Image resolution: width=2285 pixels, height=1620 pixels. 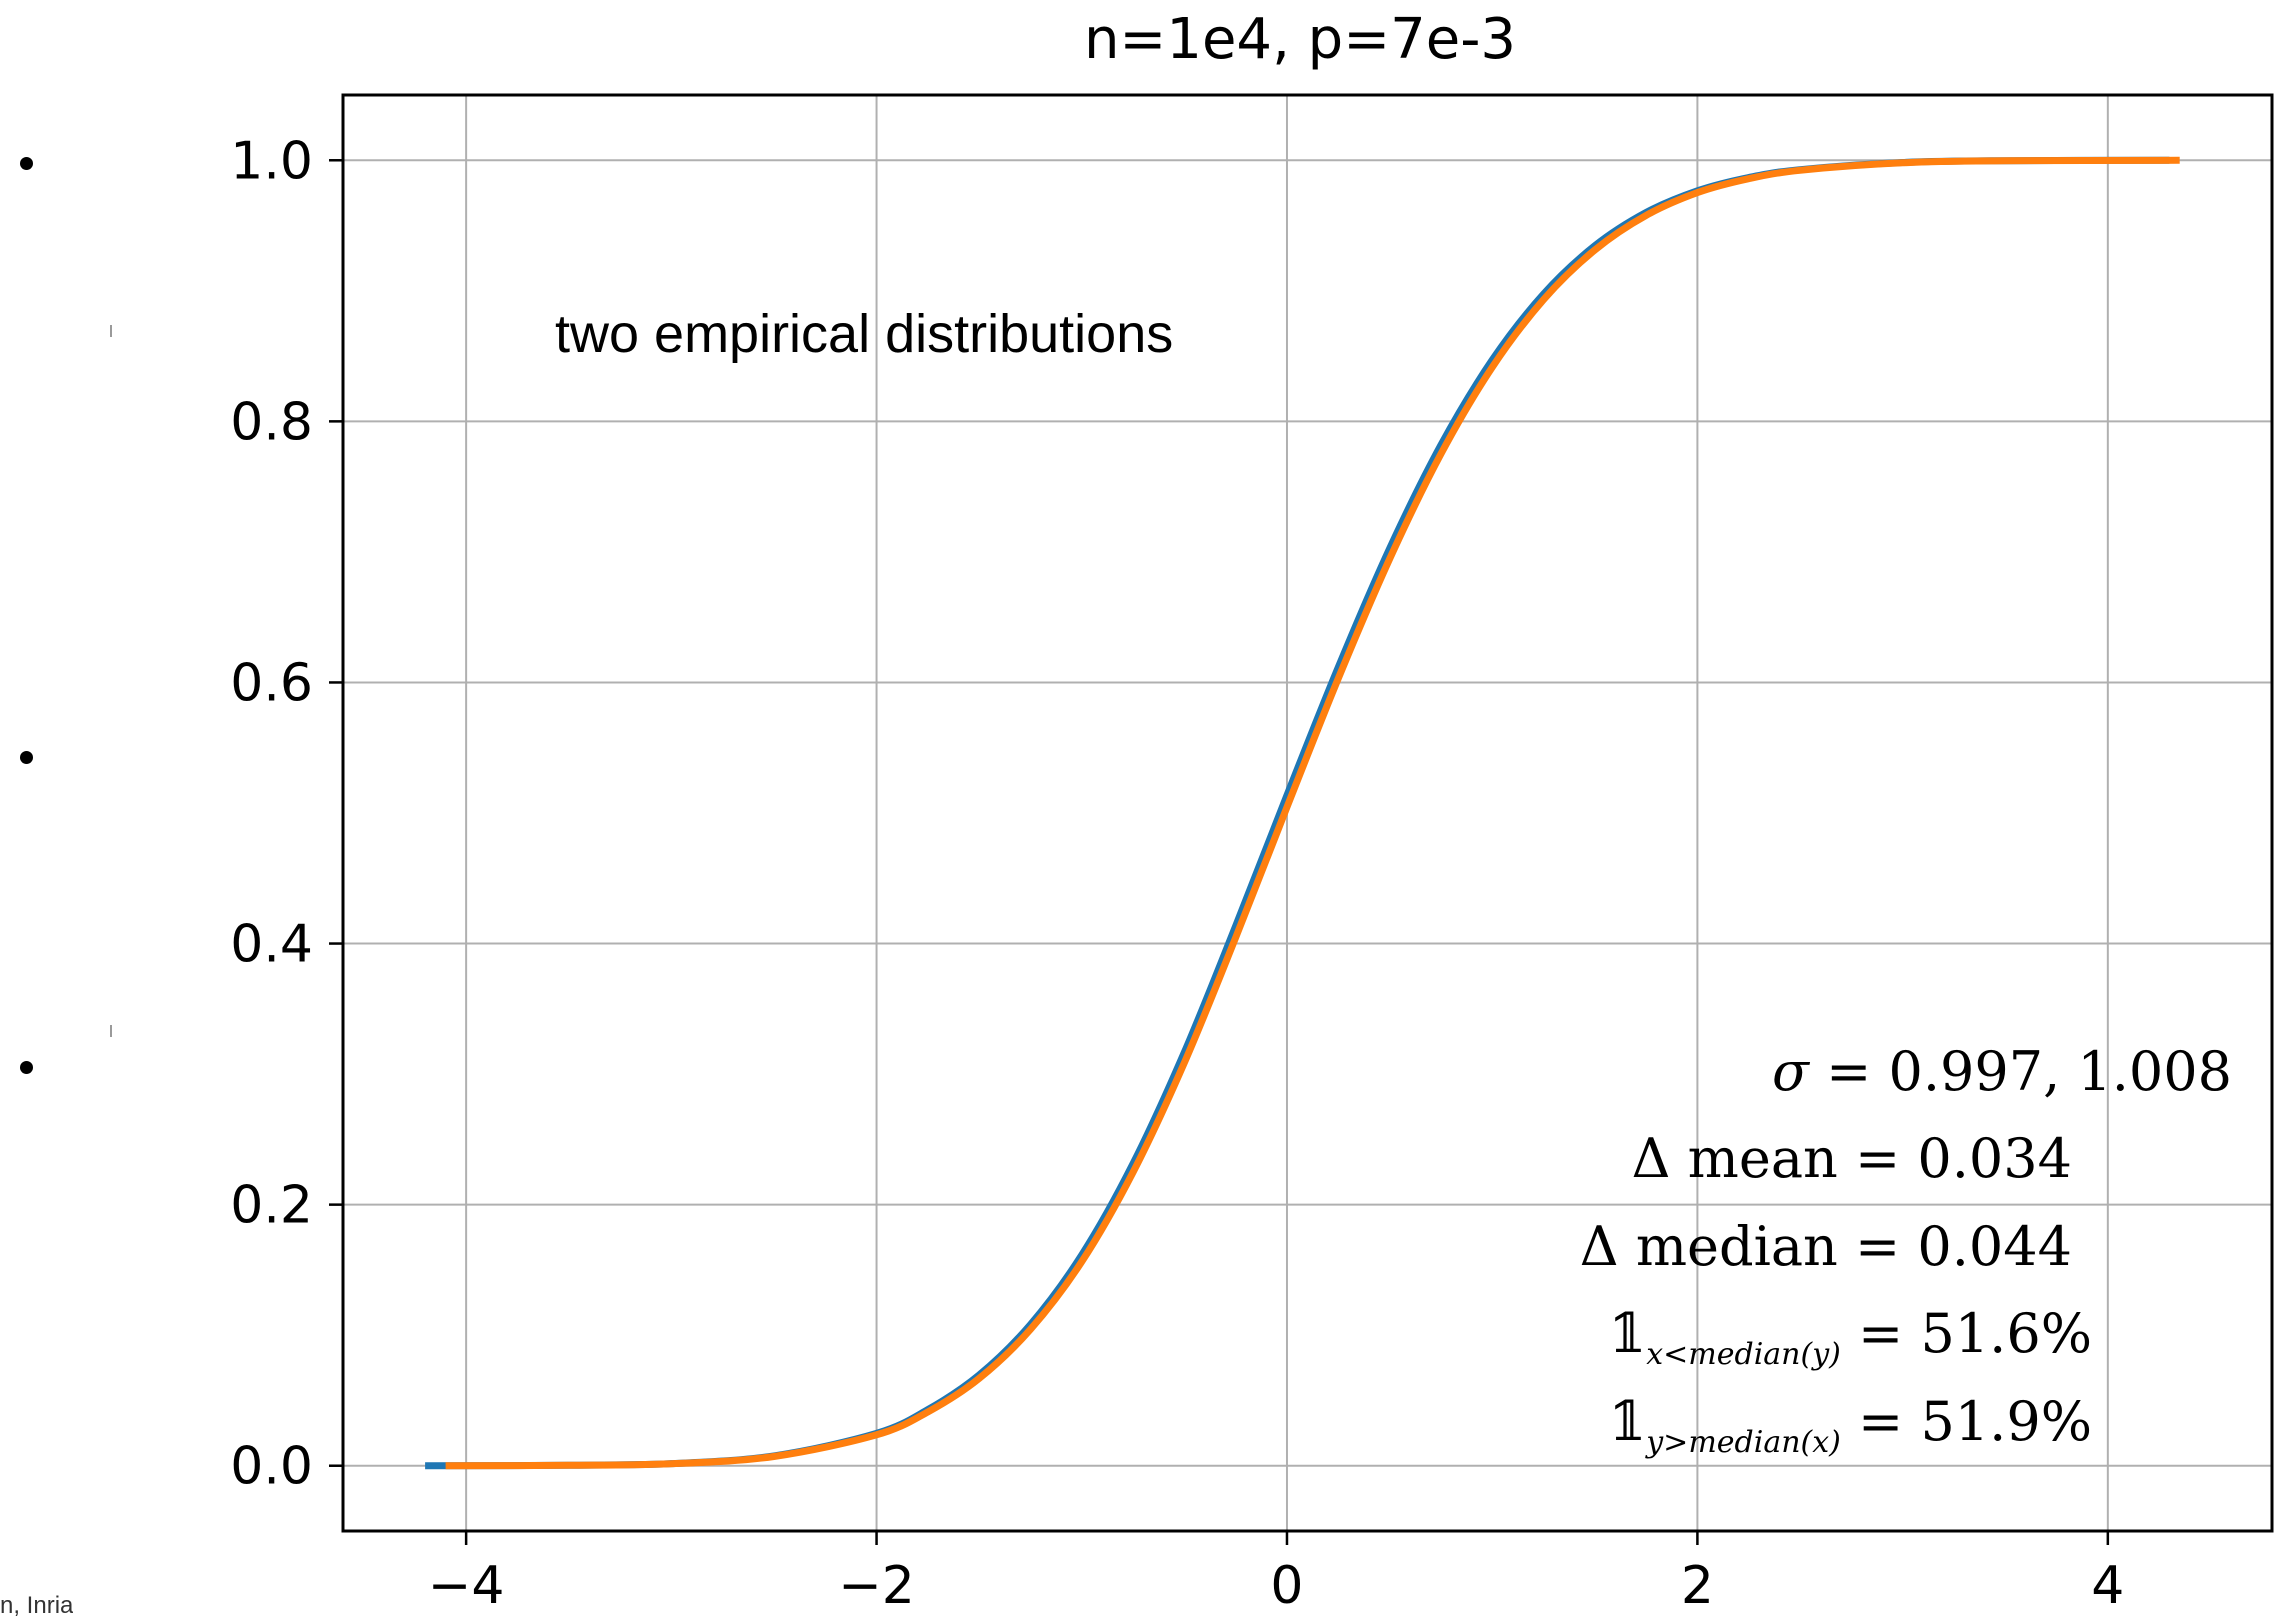 What do you see at coordinates (271, 1467) in the screenshot?
I see `y-tick-label: 0.0` at bounding box center [271, 1467].